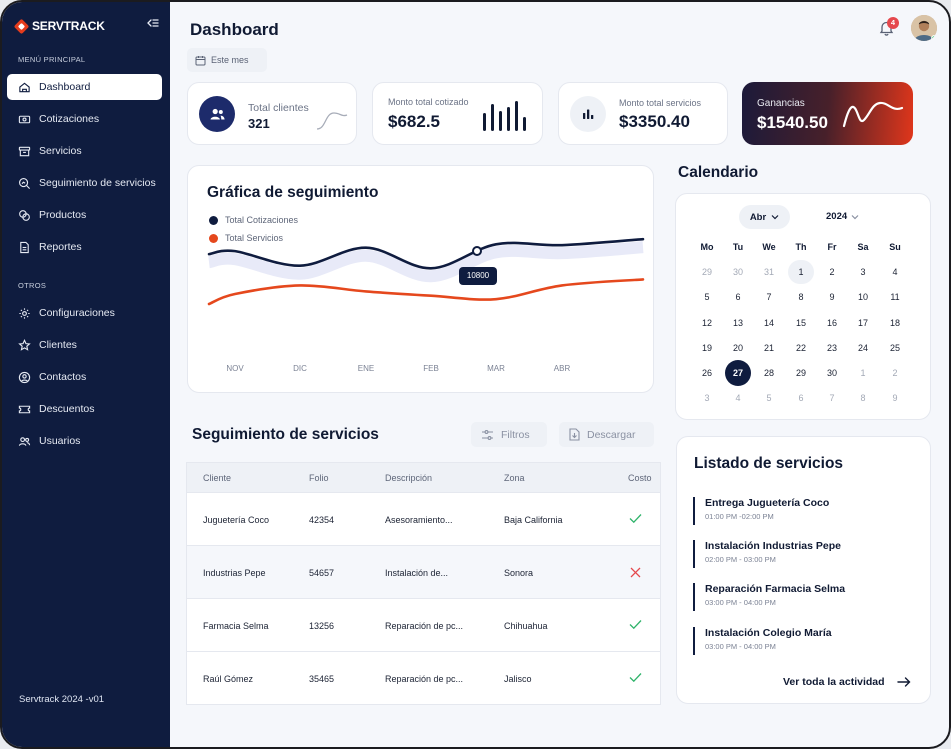 The image size is (951, 749). Describe the element at coordinates (635, 625) in the screenshot. I see `check-icon` at that location.